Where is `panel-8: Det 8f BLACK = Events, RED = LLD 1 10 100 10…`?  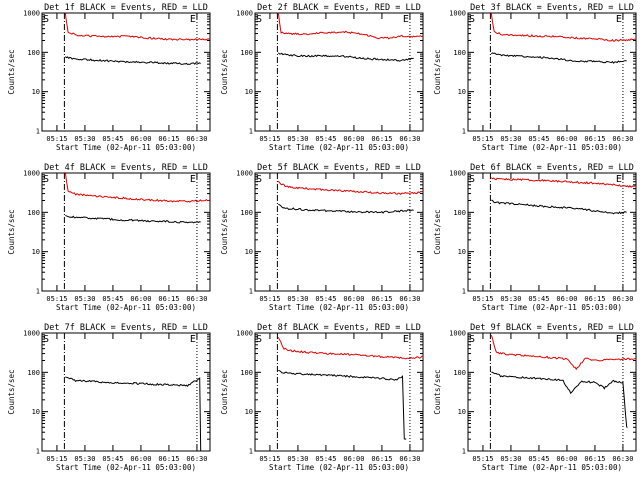 panel-8: Det 8f BLACK = Events, RED = LLD 1 10 100 10… is located at coordinates (322, 397).